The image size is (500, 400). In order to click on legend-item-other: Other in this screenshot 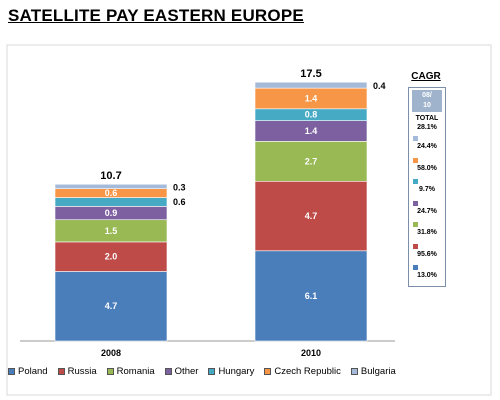, I will do `click(181, 371)`.